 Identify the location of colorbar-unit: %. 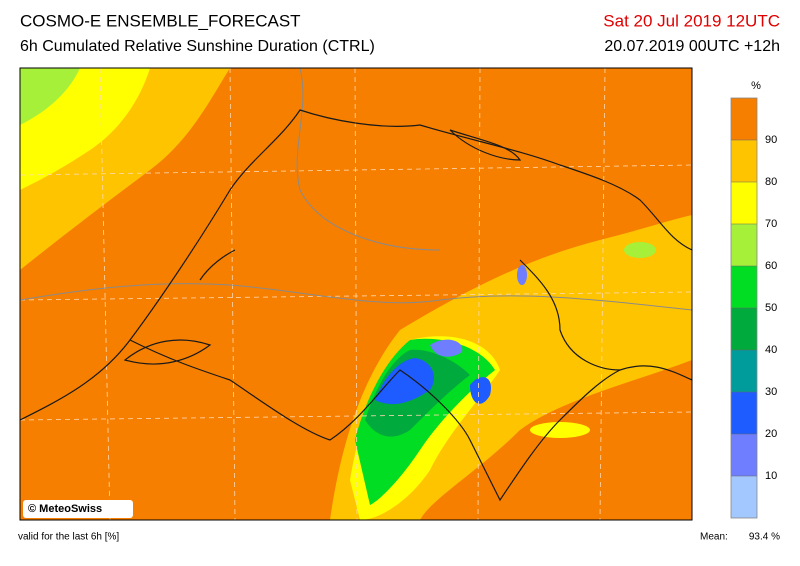
(756, 86).